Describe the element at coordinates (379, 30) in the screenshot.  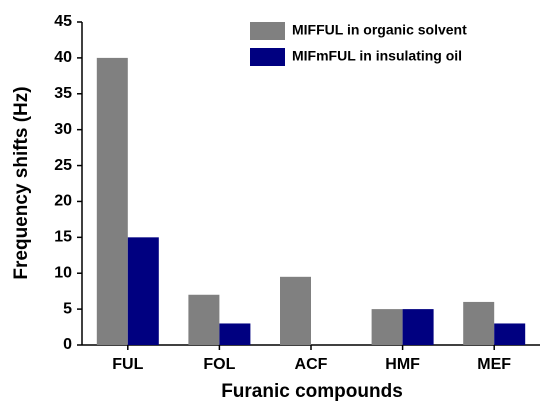
I see `legend-label: MIFFUL in organic solvent` at that location.